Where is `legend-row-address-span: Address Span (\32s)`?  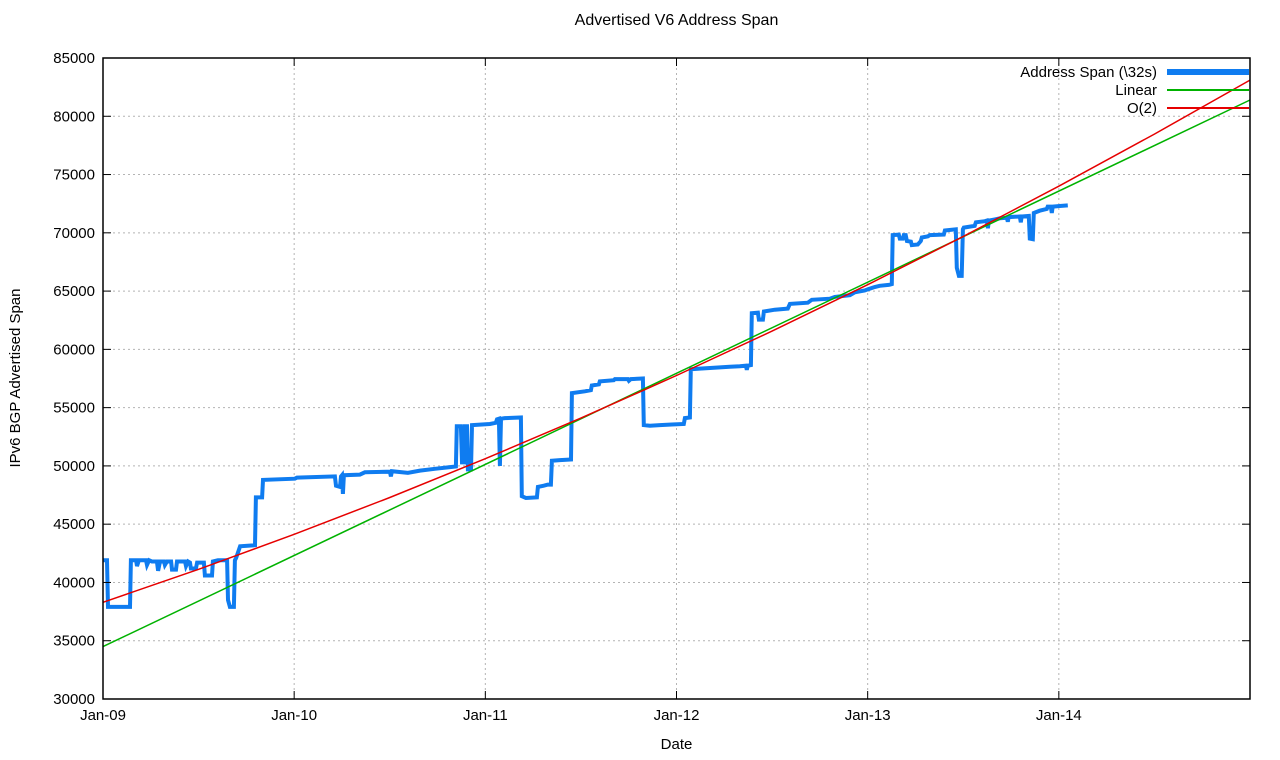
legend-row-address-span: Address Span (\32s) is located at coordinates (1086, 72).